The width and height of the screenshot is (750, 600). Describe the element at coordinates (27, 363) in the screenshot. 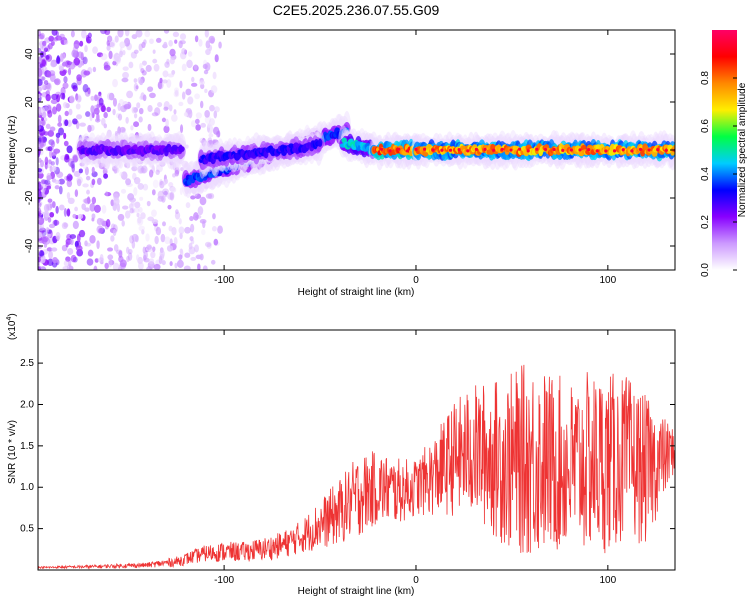

I see `snr-ytick-label: 2.5` at that location.